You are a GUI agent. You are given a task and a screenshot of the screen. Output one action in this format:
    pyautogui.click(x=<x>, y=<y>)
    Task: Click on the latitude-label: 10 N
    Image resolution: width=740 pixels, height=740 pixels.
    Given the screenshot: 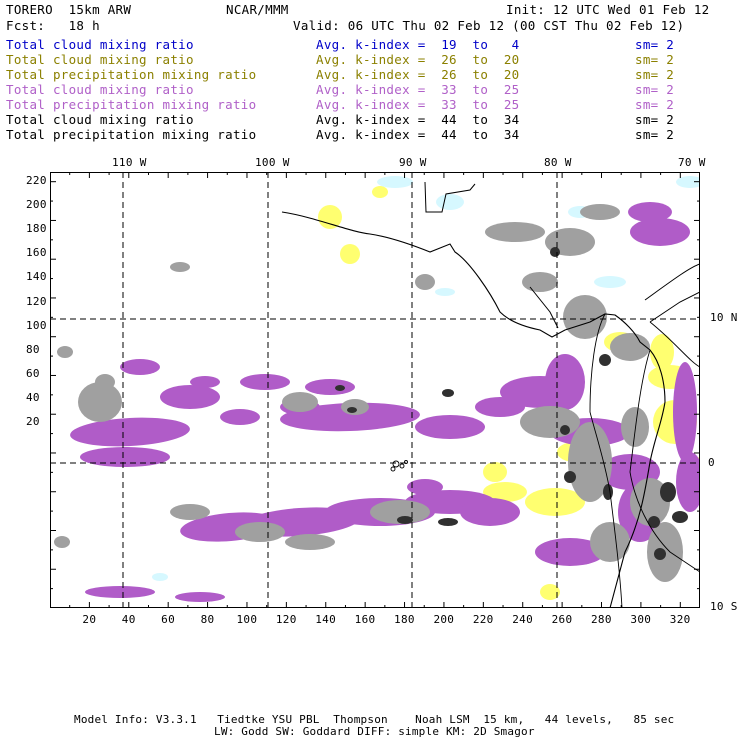 What is the action you would take?
    pyautogui.click(x=724, y=317)
    